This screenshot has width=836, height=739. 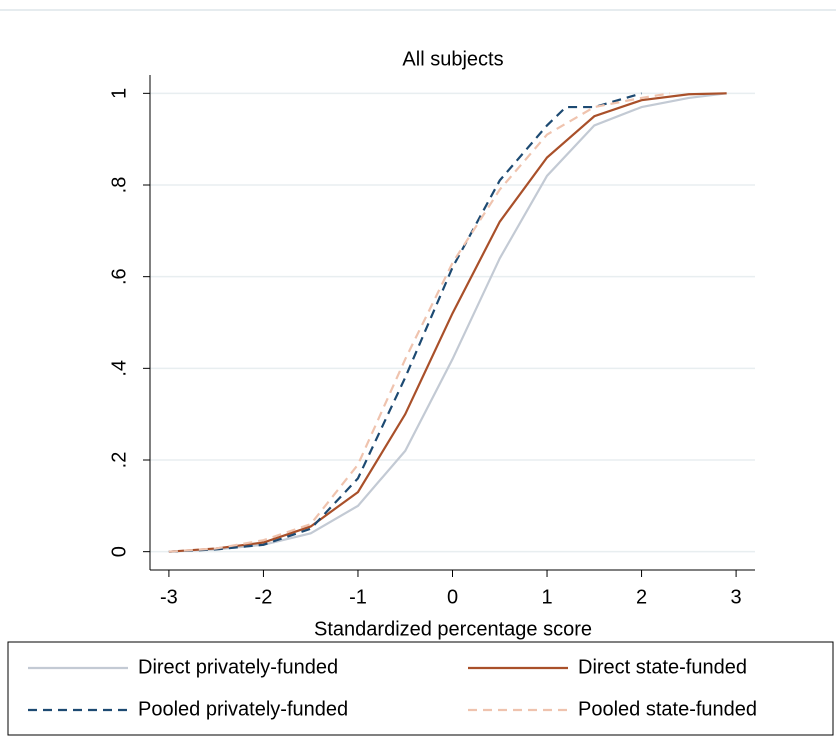 I want to click on y-tick-label: .2, so click(x=119, y=460).